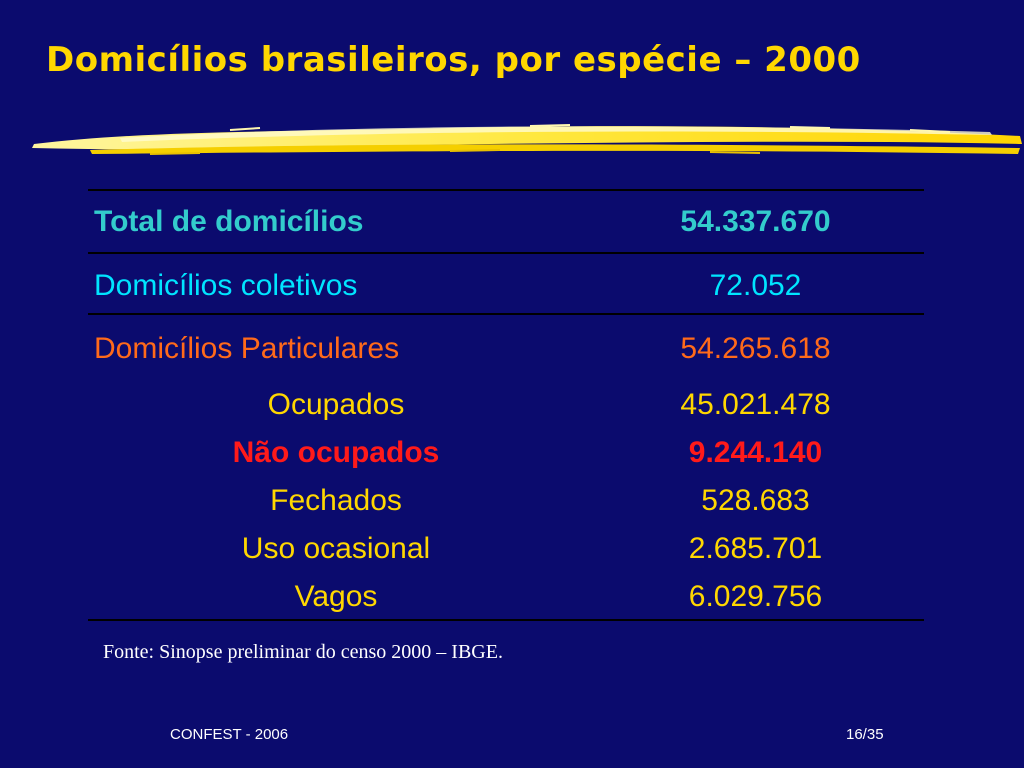 The height and width of the screenshot is (768, 1024). What do you see at coordinates (865, 734) in the screenshot?
I see `page-number: 16/35` at bounding box center [865, 734].